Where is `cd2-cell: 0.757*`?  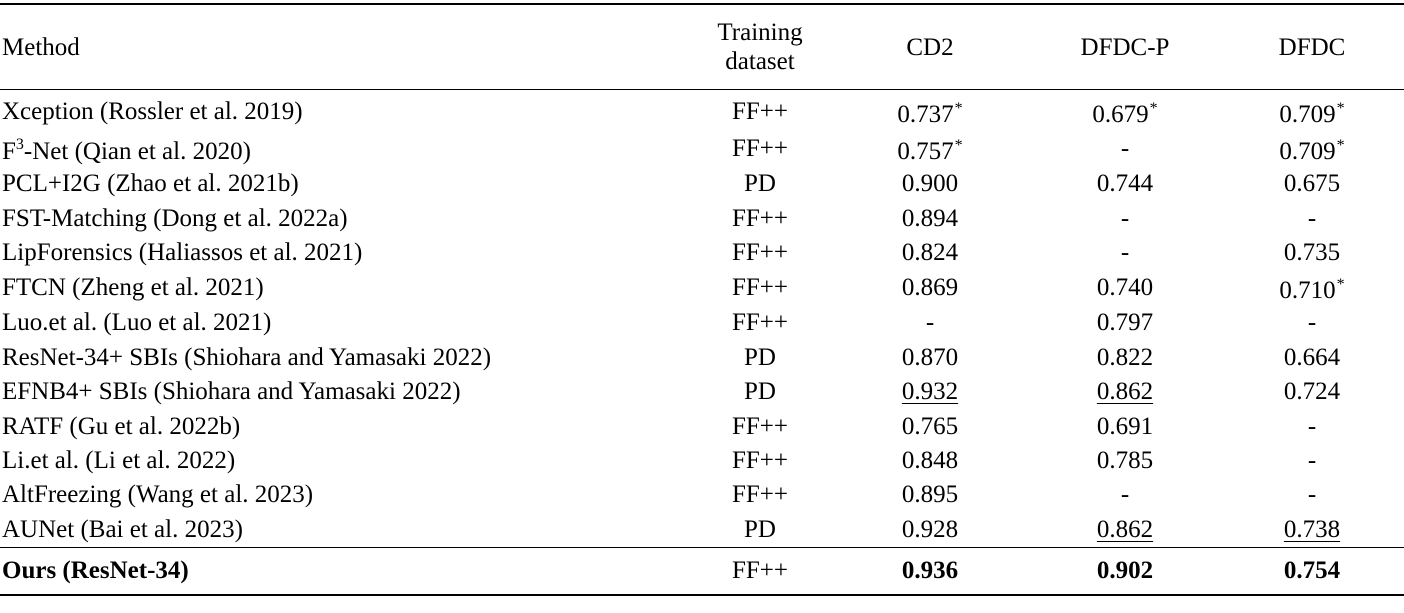
cd2-cell: 0.757* is located at coordinates (930, 150).